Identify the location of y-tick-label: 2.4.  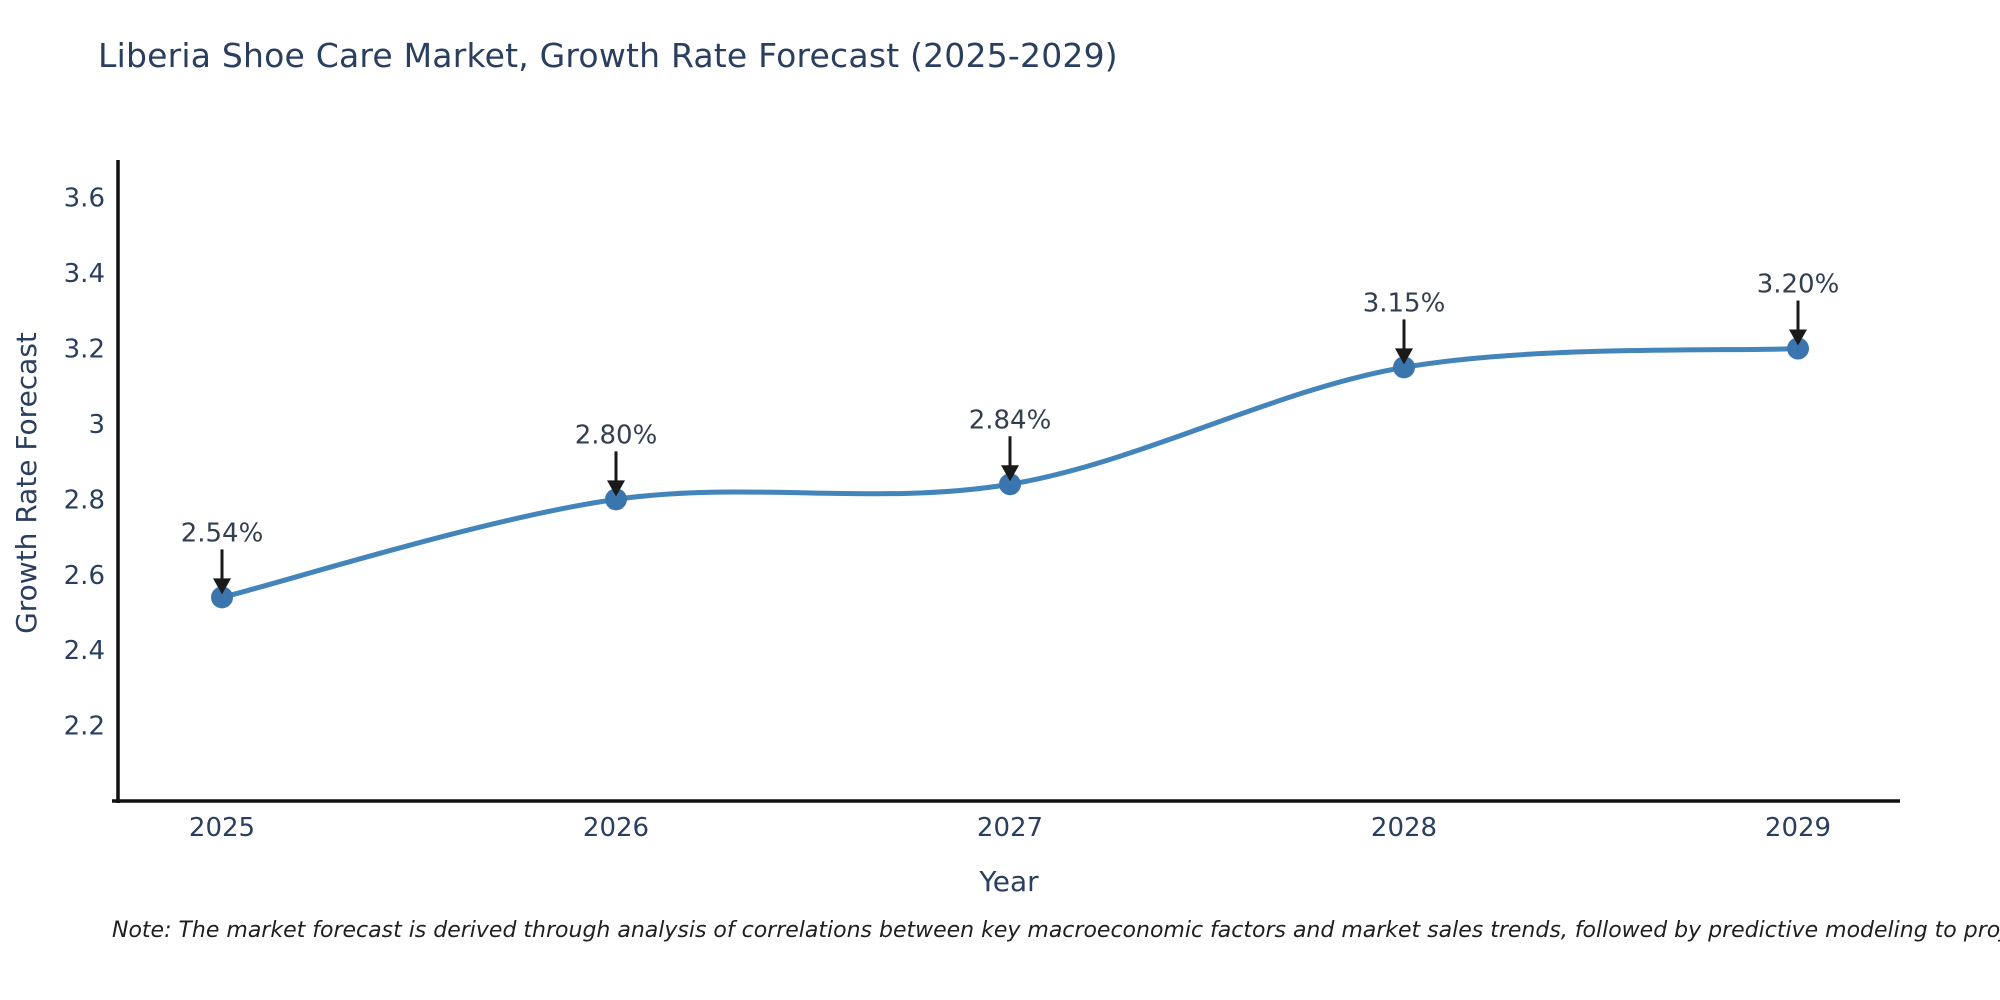
(84, 651).